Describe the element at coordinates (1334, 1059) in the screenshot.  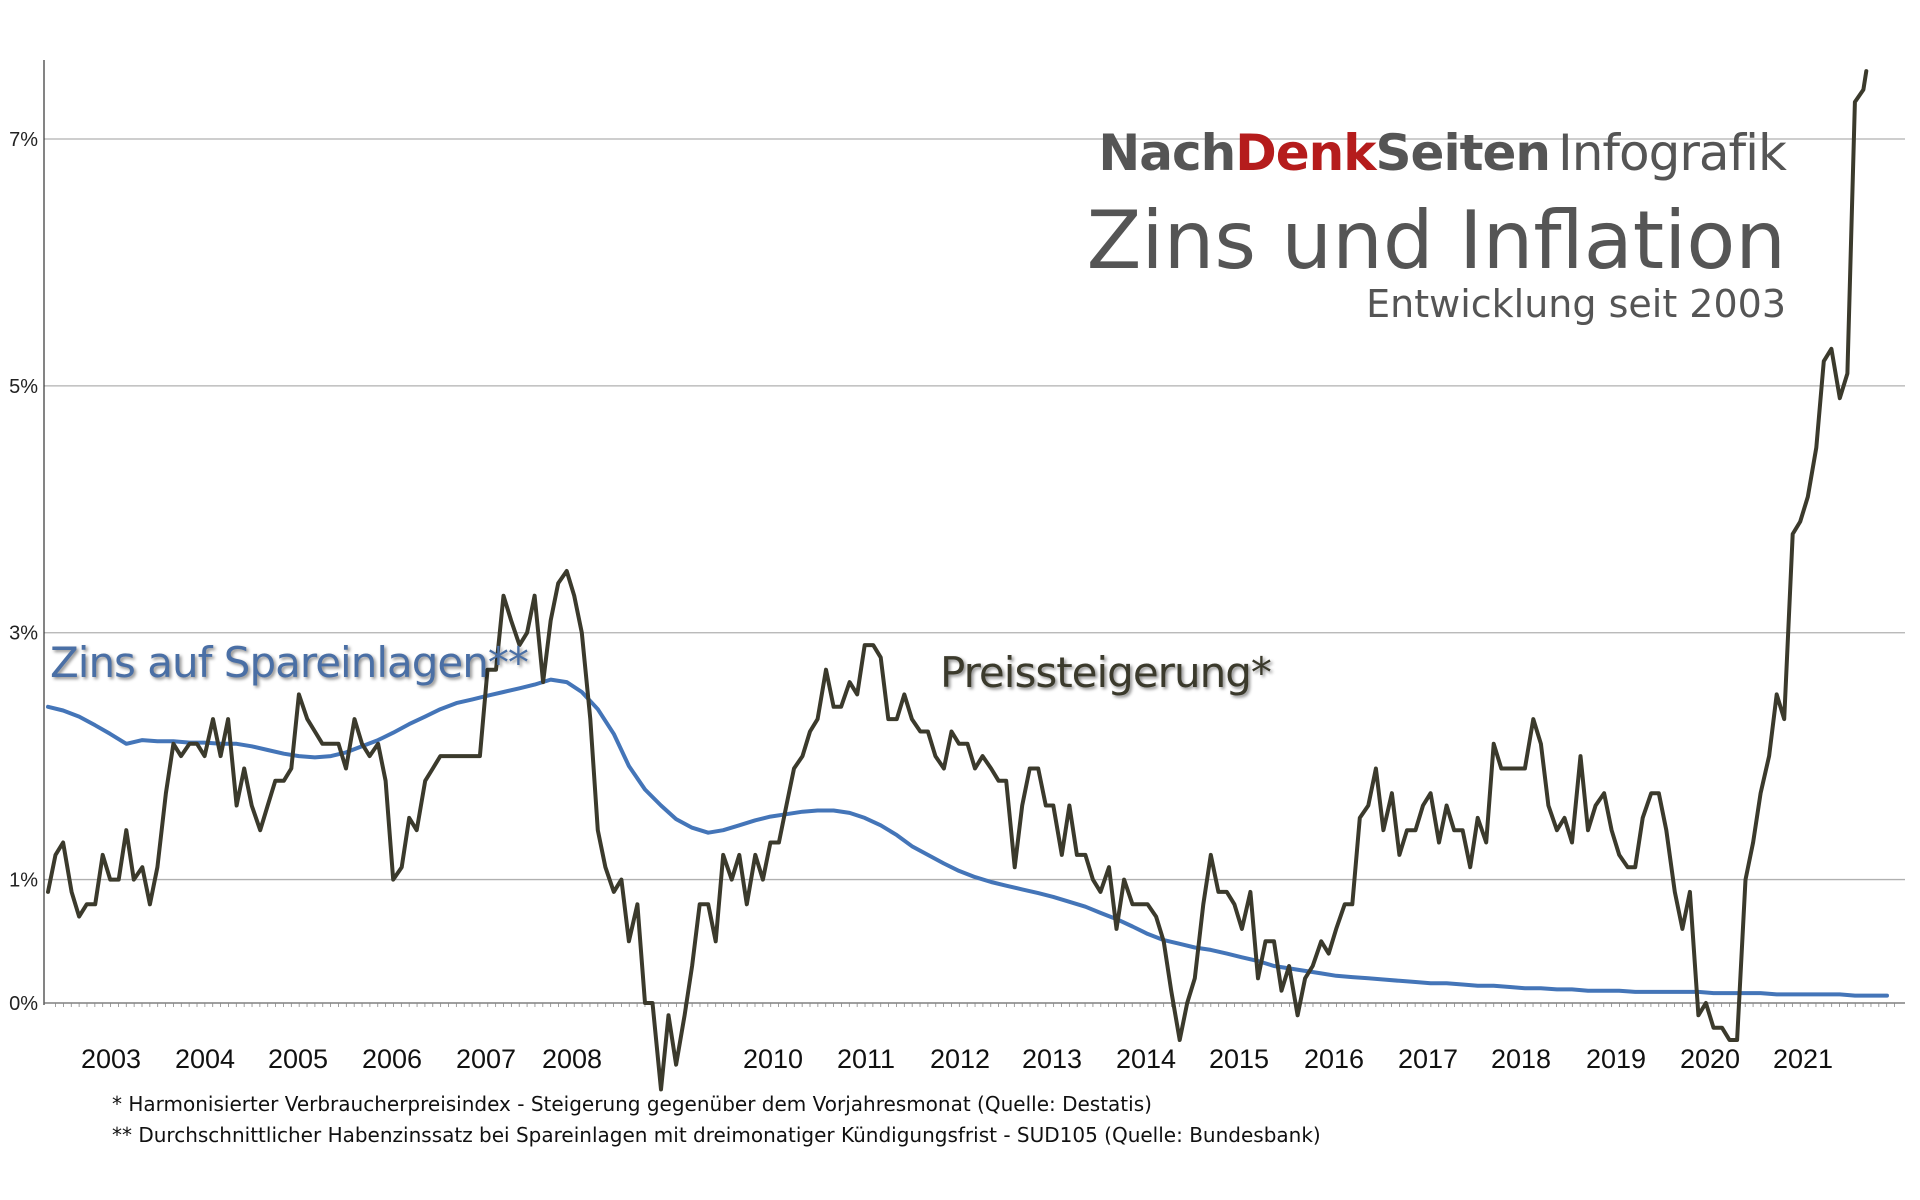
I see `x-tick-label: 2016` at that location.